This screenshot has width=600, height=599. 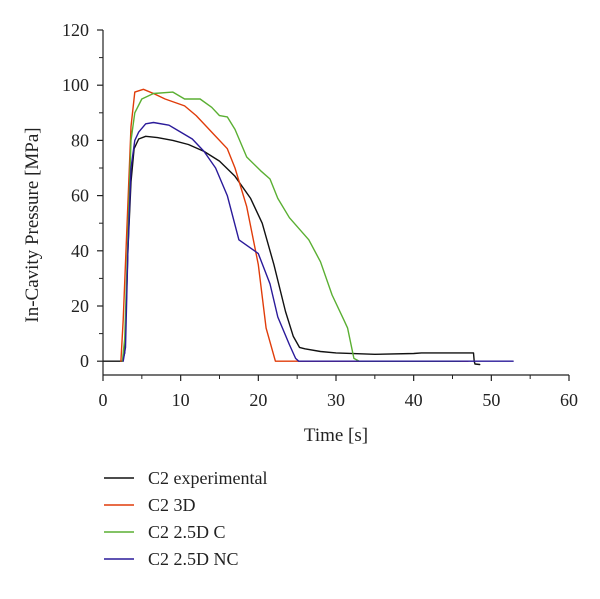 I want to click on legend-label: C2 3D, so click(x=172, y=505).